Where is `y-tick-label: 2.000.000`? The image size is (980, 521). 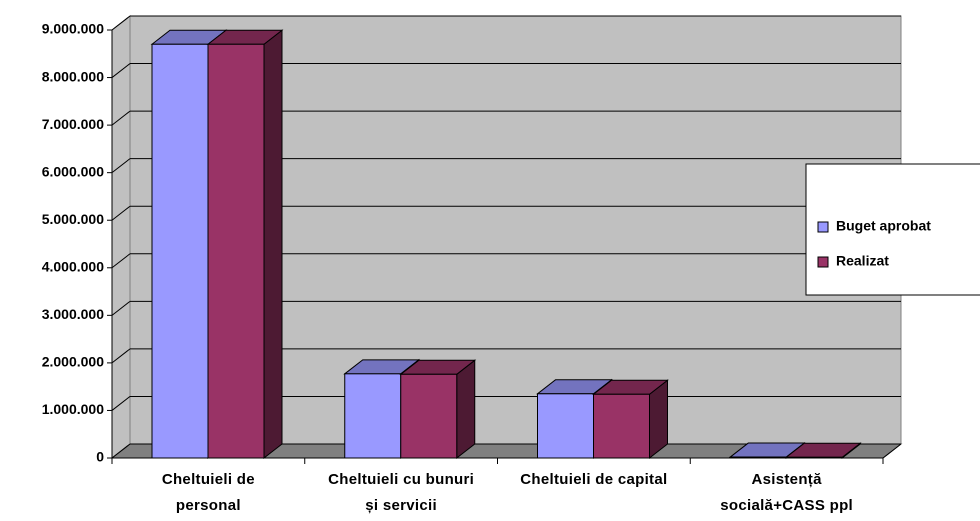
y-tick-label: 2.000.000 is located at coordinates (73, 362).